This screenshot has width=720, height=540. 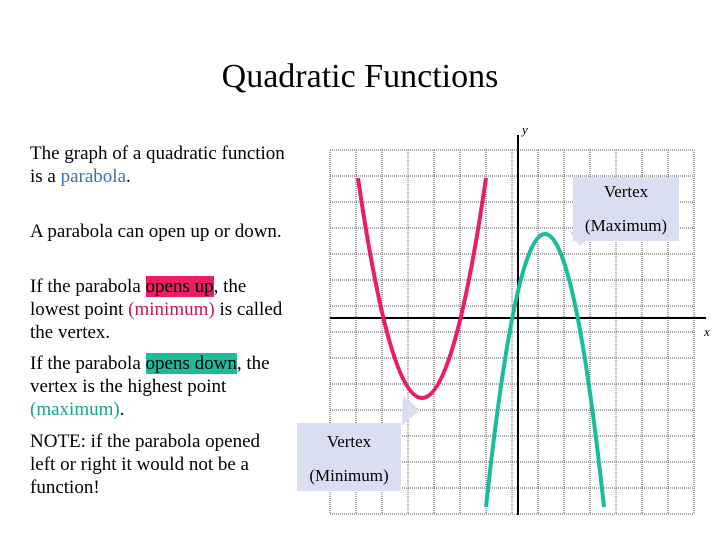 What do you see at coordinates (93, 176) in the screenshot?
I see `parabola-term: parabola` at bounding box center [93, 176].